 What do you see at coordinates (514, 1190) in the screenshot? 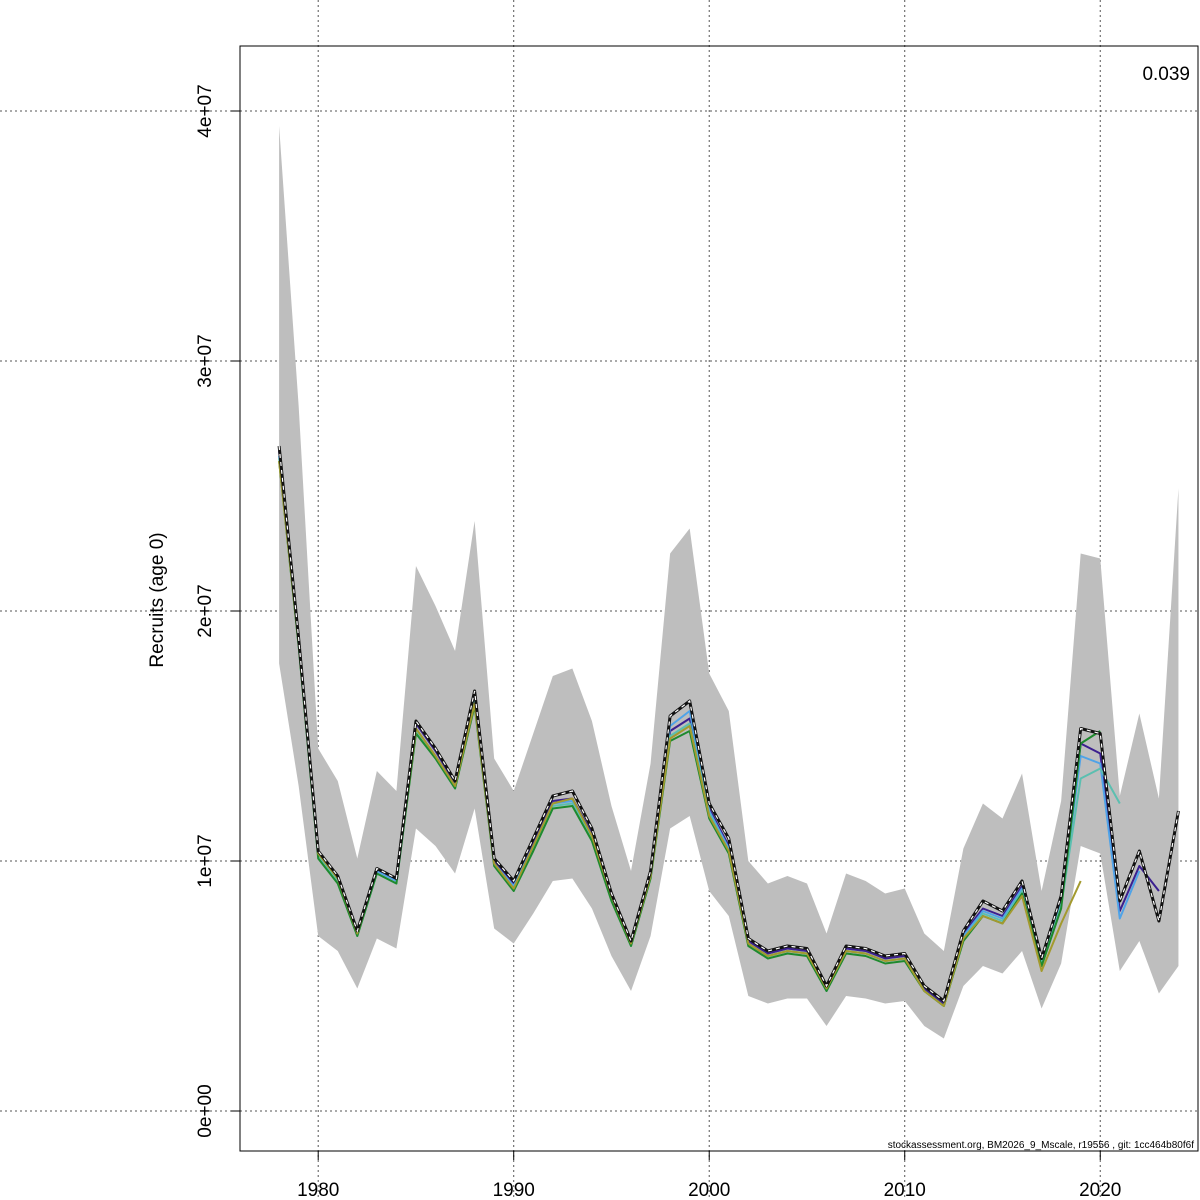
I see `x-tick-label-1990: 1990` at bounding box center [514, 1190].